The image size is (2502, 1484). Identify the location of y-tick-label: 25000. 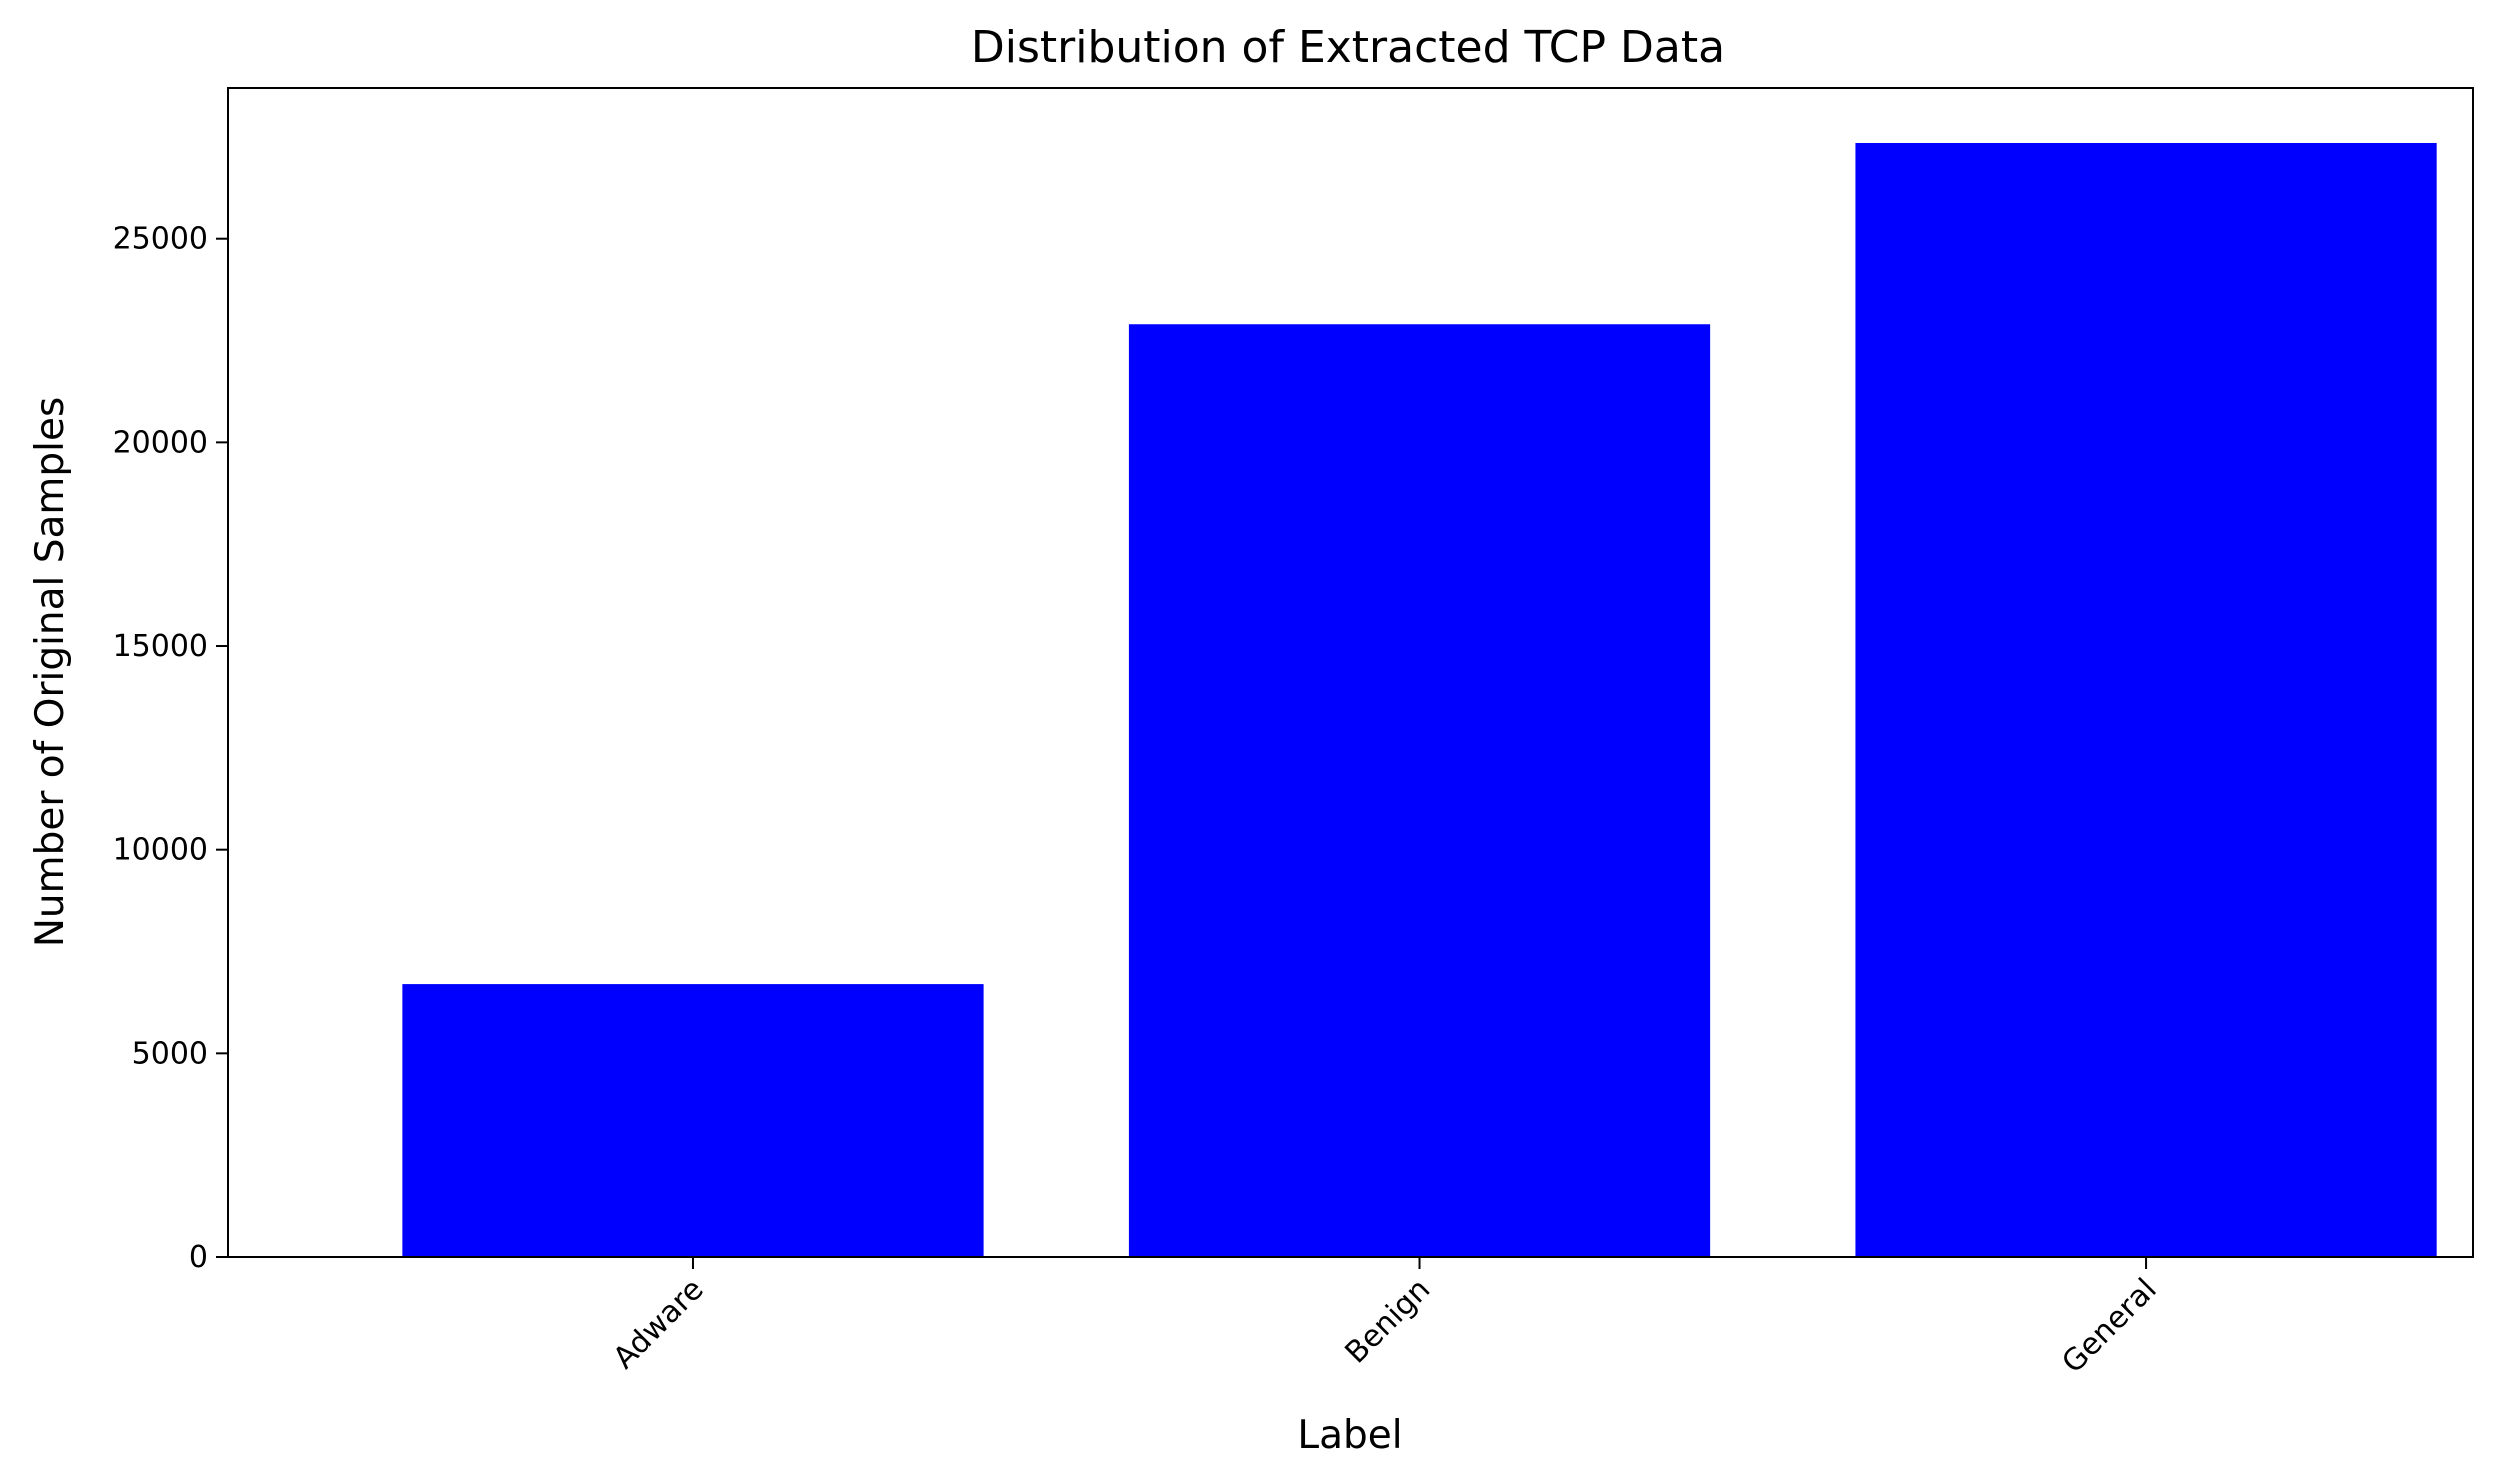
(160, 239).